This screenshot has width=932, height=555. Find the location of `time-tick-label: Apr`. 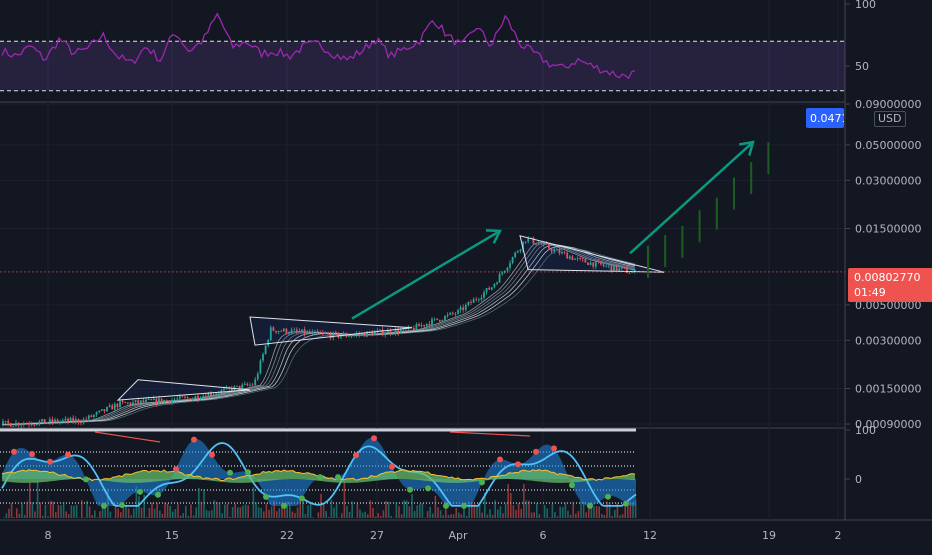

time-tick-label: Apr is located at coordinates (458, 535).